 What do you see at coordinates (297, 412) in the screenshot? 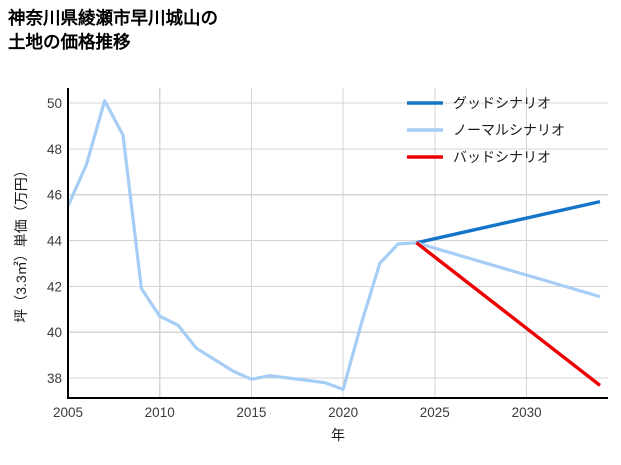
I see `x-axis-ticks: 2005 2010 2015 2020 2025 2030` at bounding box center [297, 412].